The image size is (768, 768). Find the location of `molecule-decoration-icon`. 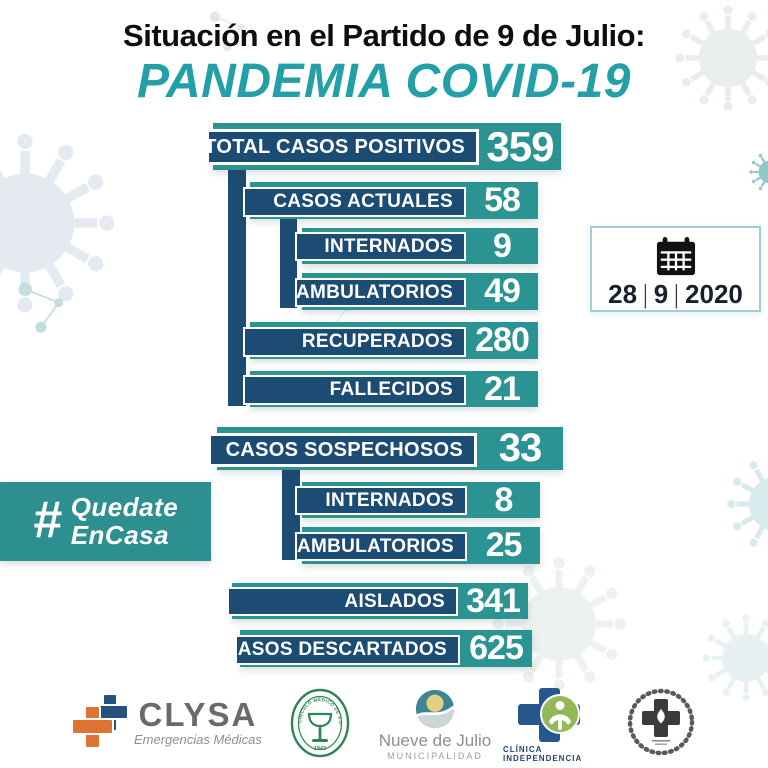

molecule-decoration-icon is located at coordinates (42, 306).